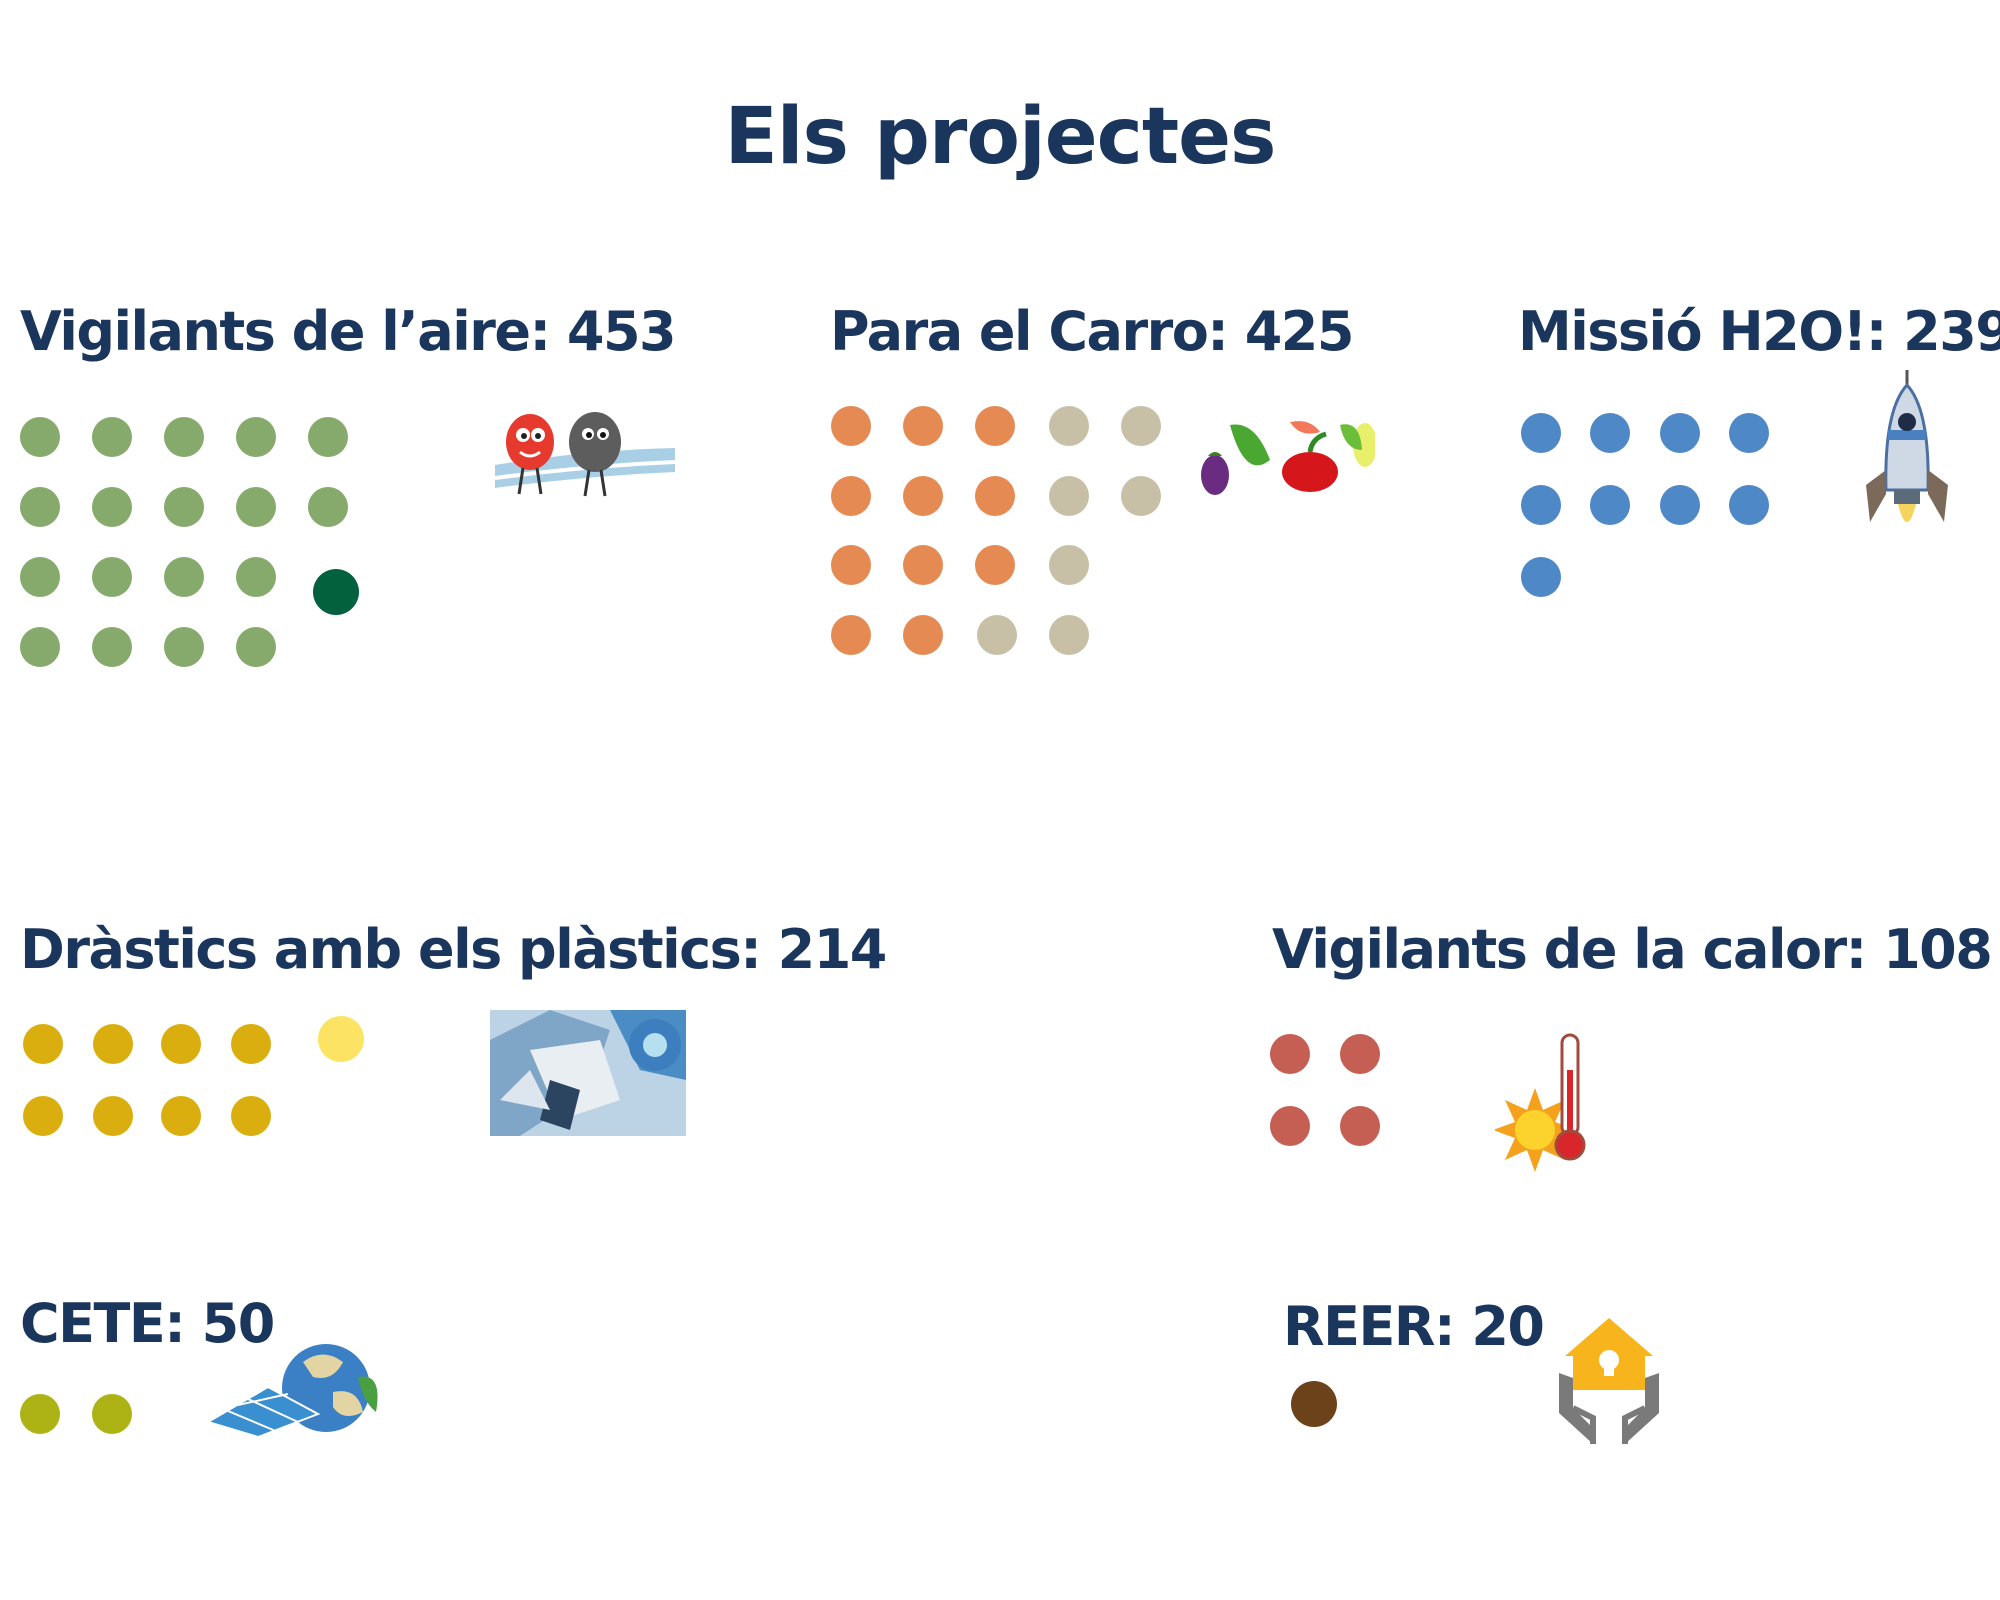 Image resolution: width=2000 pixels, height=1600 pixels. I want to click on solar-earth-illustration, so click(295, 1389).